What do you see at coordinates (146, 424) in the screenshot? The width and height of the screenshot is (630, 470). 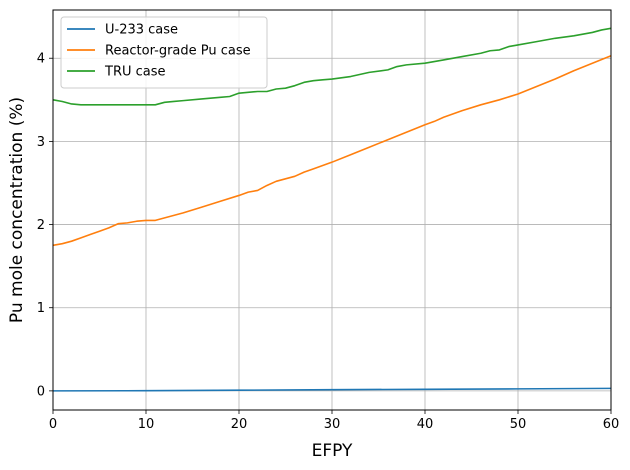 I see `x-tick-label: 10` at bounding box center [146, 424].